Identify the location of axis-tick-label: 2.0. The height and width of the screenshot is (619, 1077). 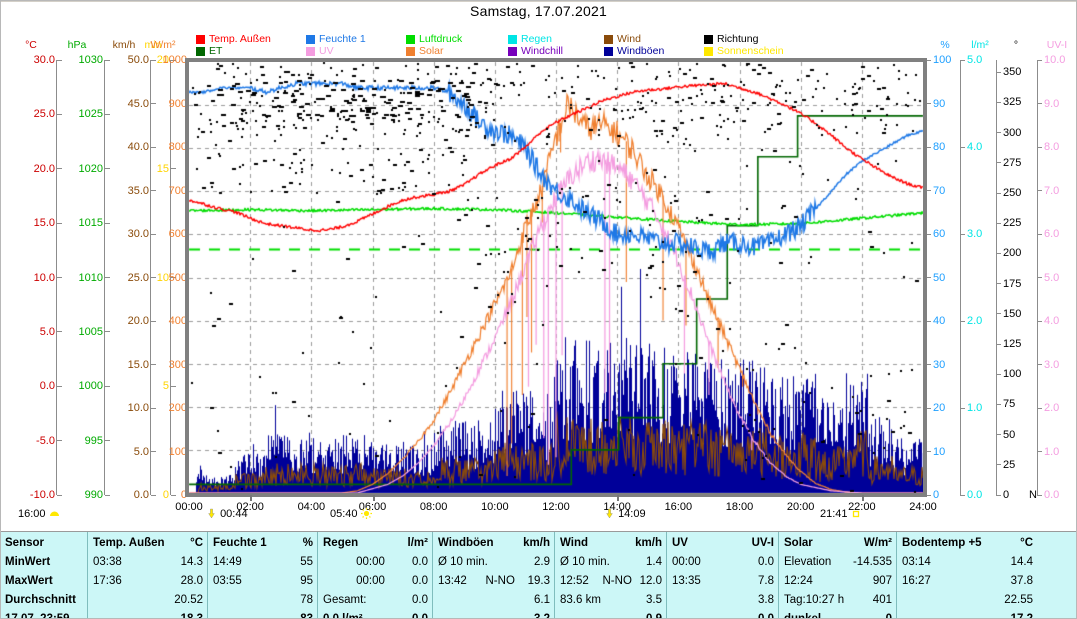
(1048, 408).